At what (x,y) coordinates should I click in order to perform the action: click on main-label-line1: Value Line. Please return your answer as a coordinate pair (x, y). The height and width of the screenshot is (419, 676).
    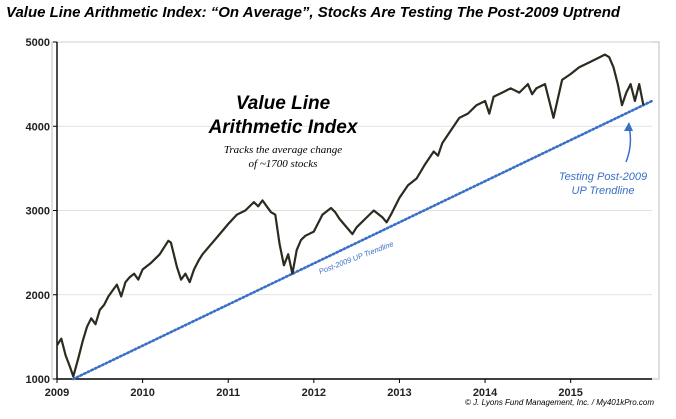
    Looking at the image, I should click on (283, 103).